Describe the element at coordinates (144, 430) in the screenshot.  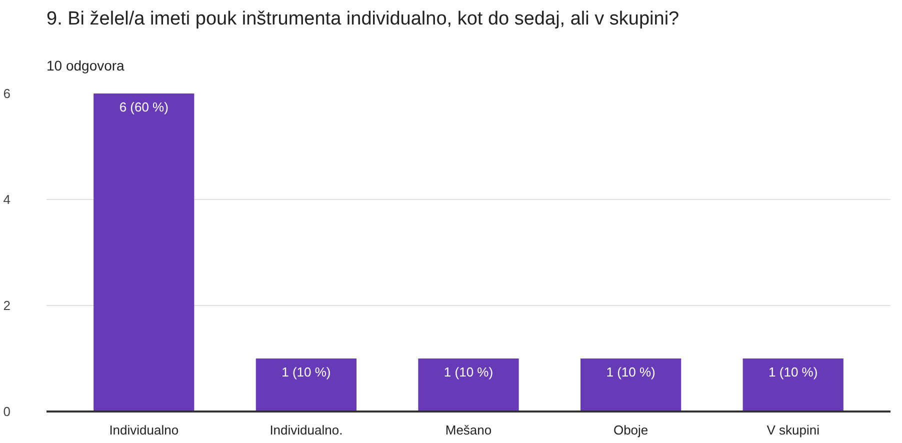
I see `x-tick-label: Individualno` at that location.